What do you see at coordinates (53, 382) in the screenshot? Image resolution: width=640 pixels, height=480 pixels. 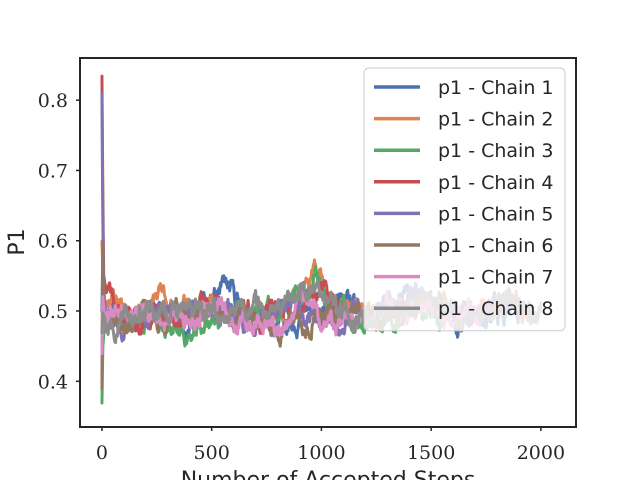 I see `y-tick-label: 0.4` at bounding box center [53, 382].